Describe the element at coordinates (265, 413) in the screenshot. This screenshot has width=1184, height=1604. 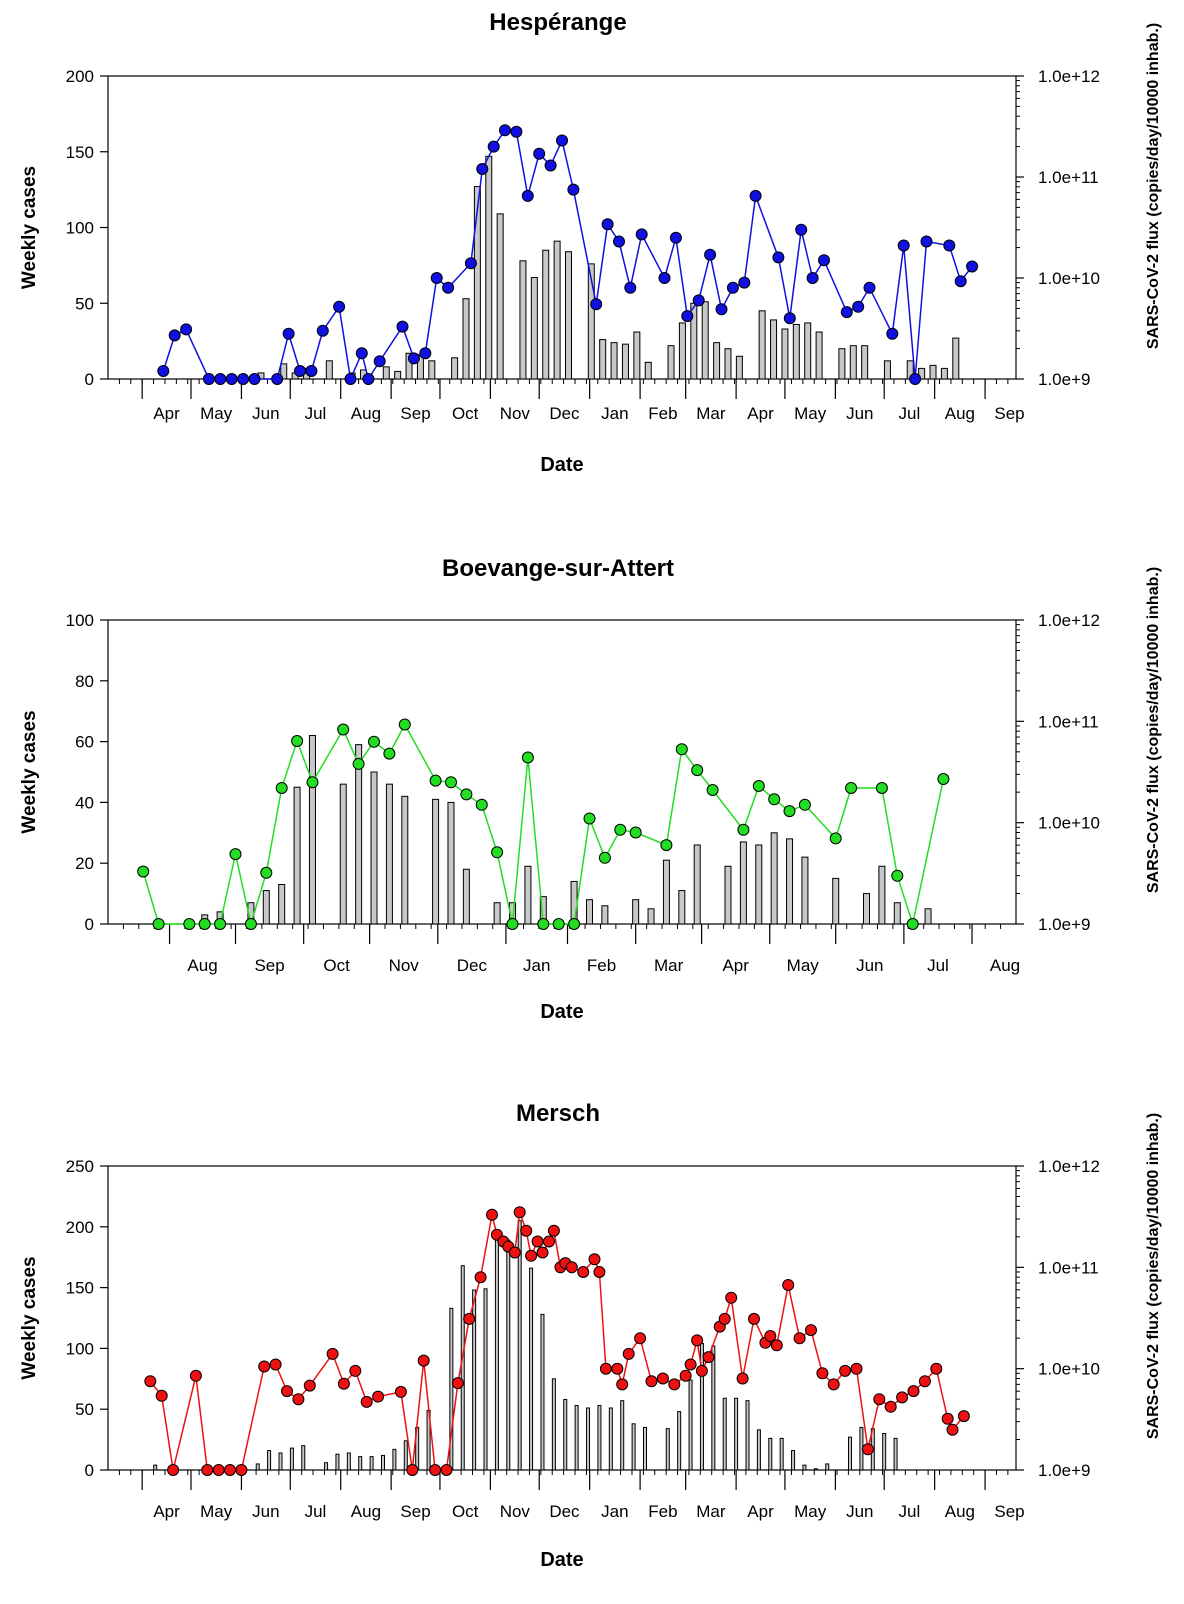
I see `x-tick-label: Jun` at that location.